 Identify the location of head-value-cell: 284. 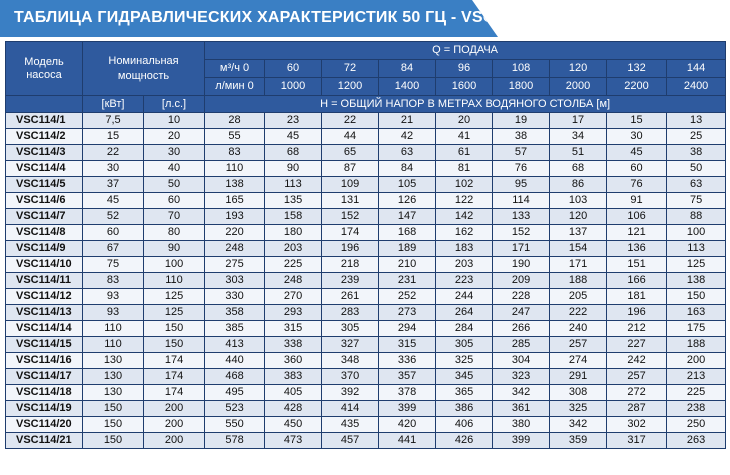
(464, 328).